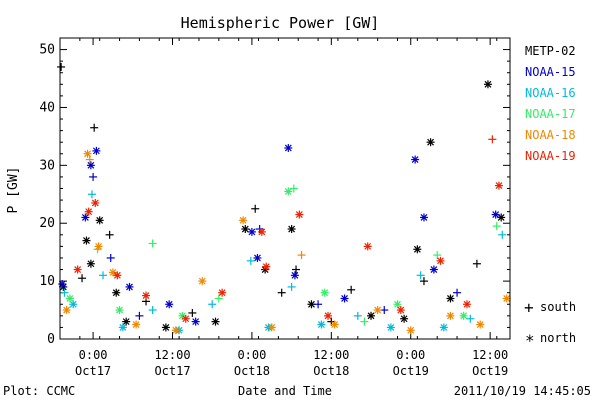  Describe the element at coordinates (550, 51) in the screenshot. I see `legend-entry-metp-02: METP-02` at that location.